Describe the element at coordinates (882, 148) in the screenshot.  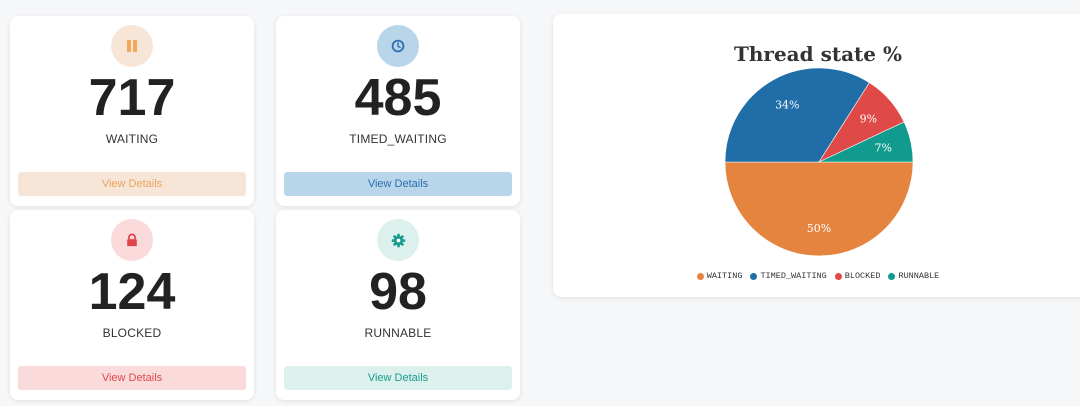
I see `pie-label-runnable: 7%` at that location.